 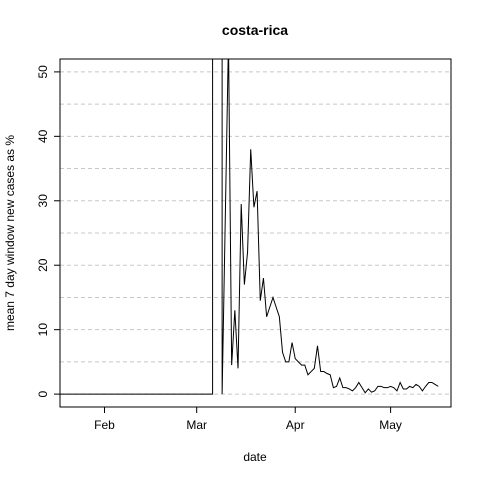 I want to click on x-axis: Feb Mar Apr May, so click(x=248, y=419).